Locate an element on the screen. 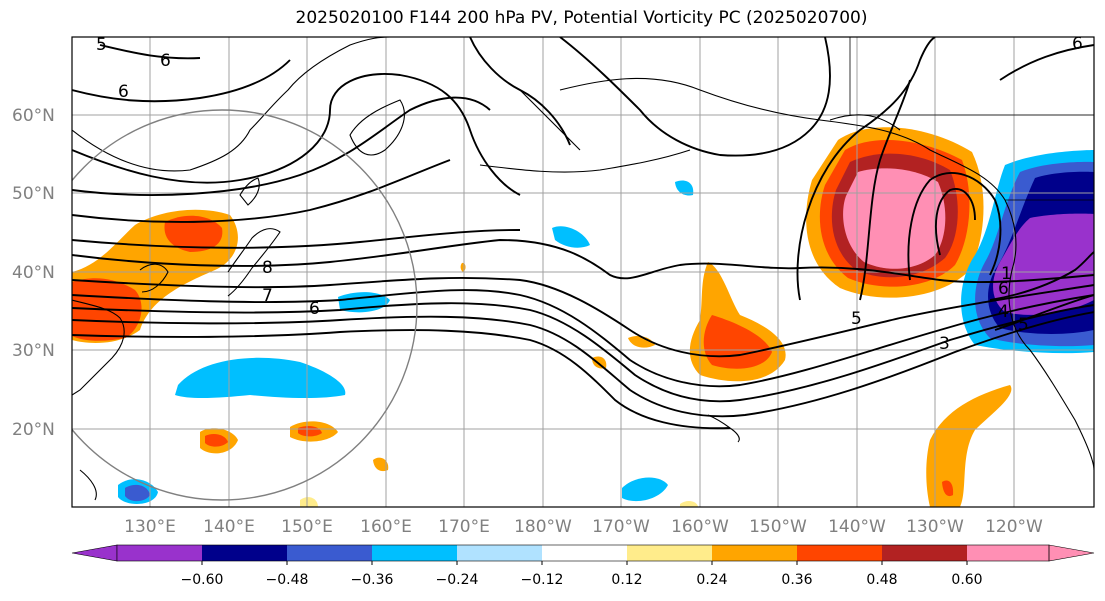 This screenshot has height=601, width=1105. lon-label: 160°E is located at coordinates (386, 527).